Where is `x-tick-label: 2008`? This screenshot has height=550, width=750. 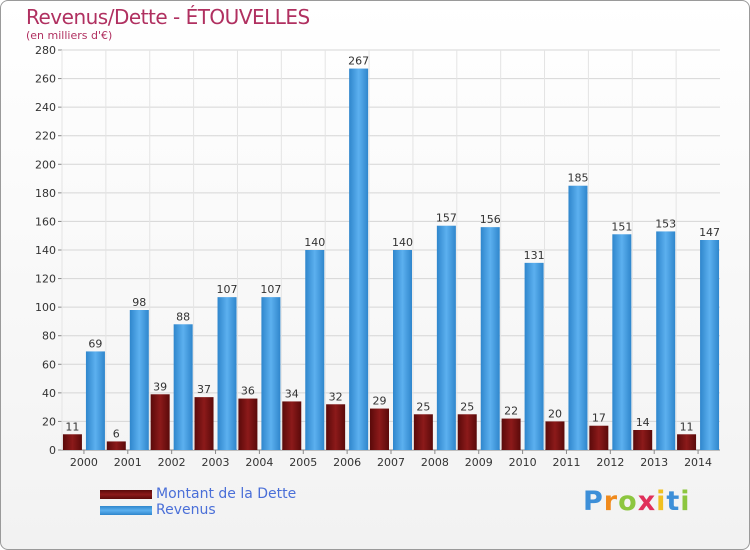
x-tick-label: 2008 is located at coordinates (435, 462).